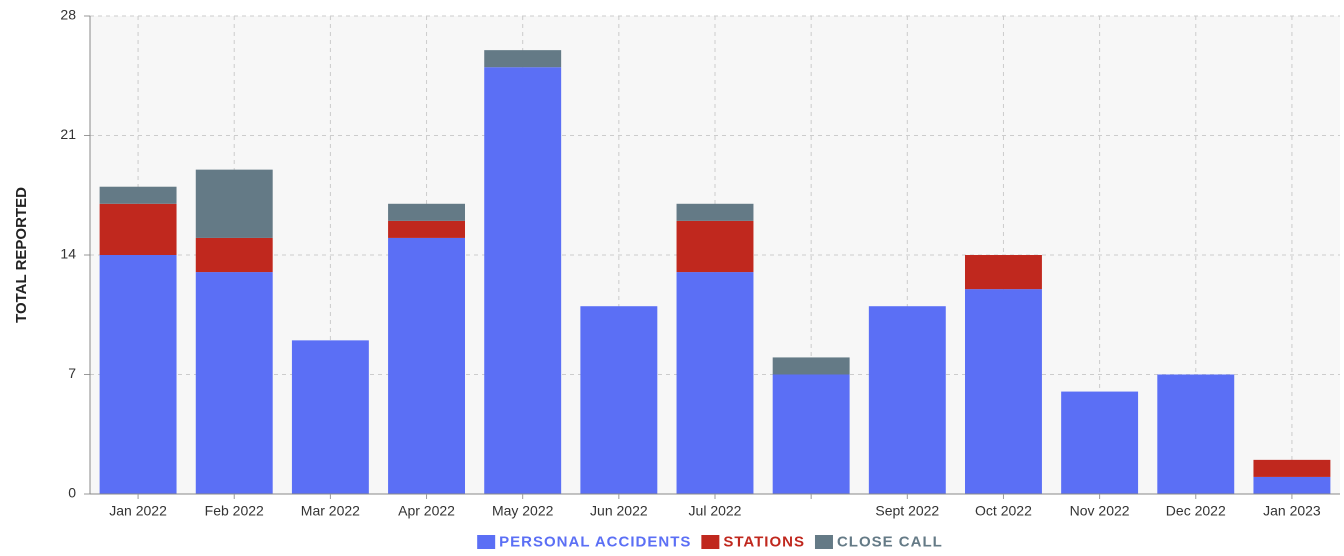 The height and width of the screenshot is (556, 1344). Describe the element at coordinates (68, 15) in the screenshot. I see `y-tick-label: 28` at that location.